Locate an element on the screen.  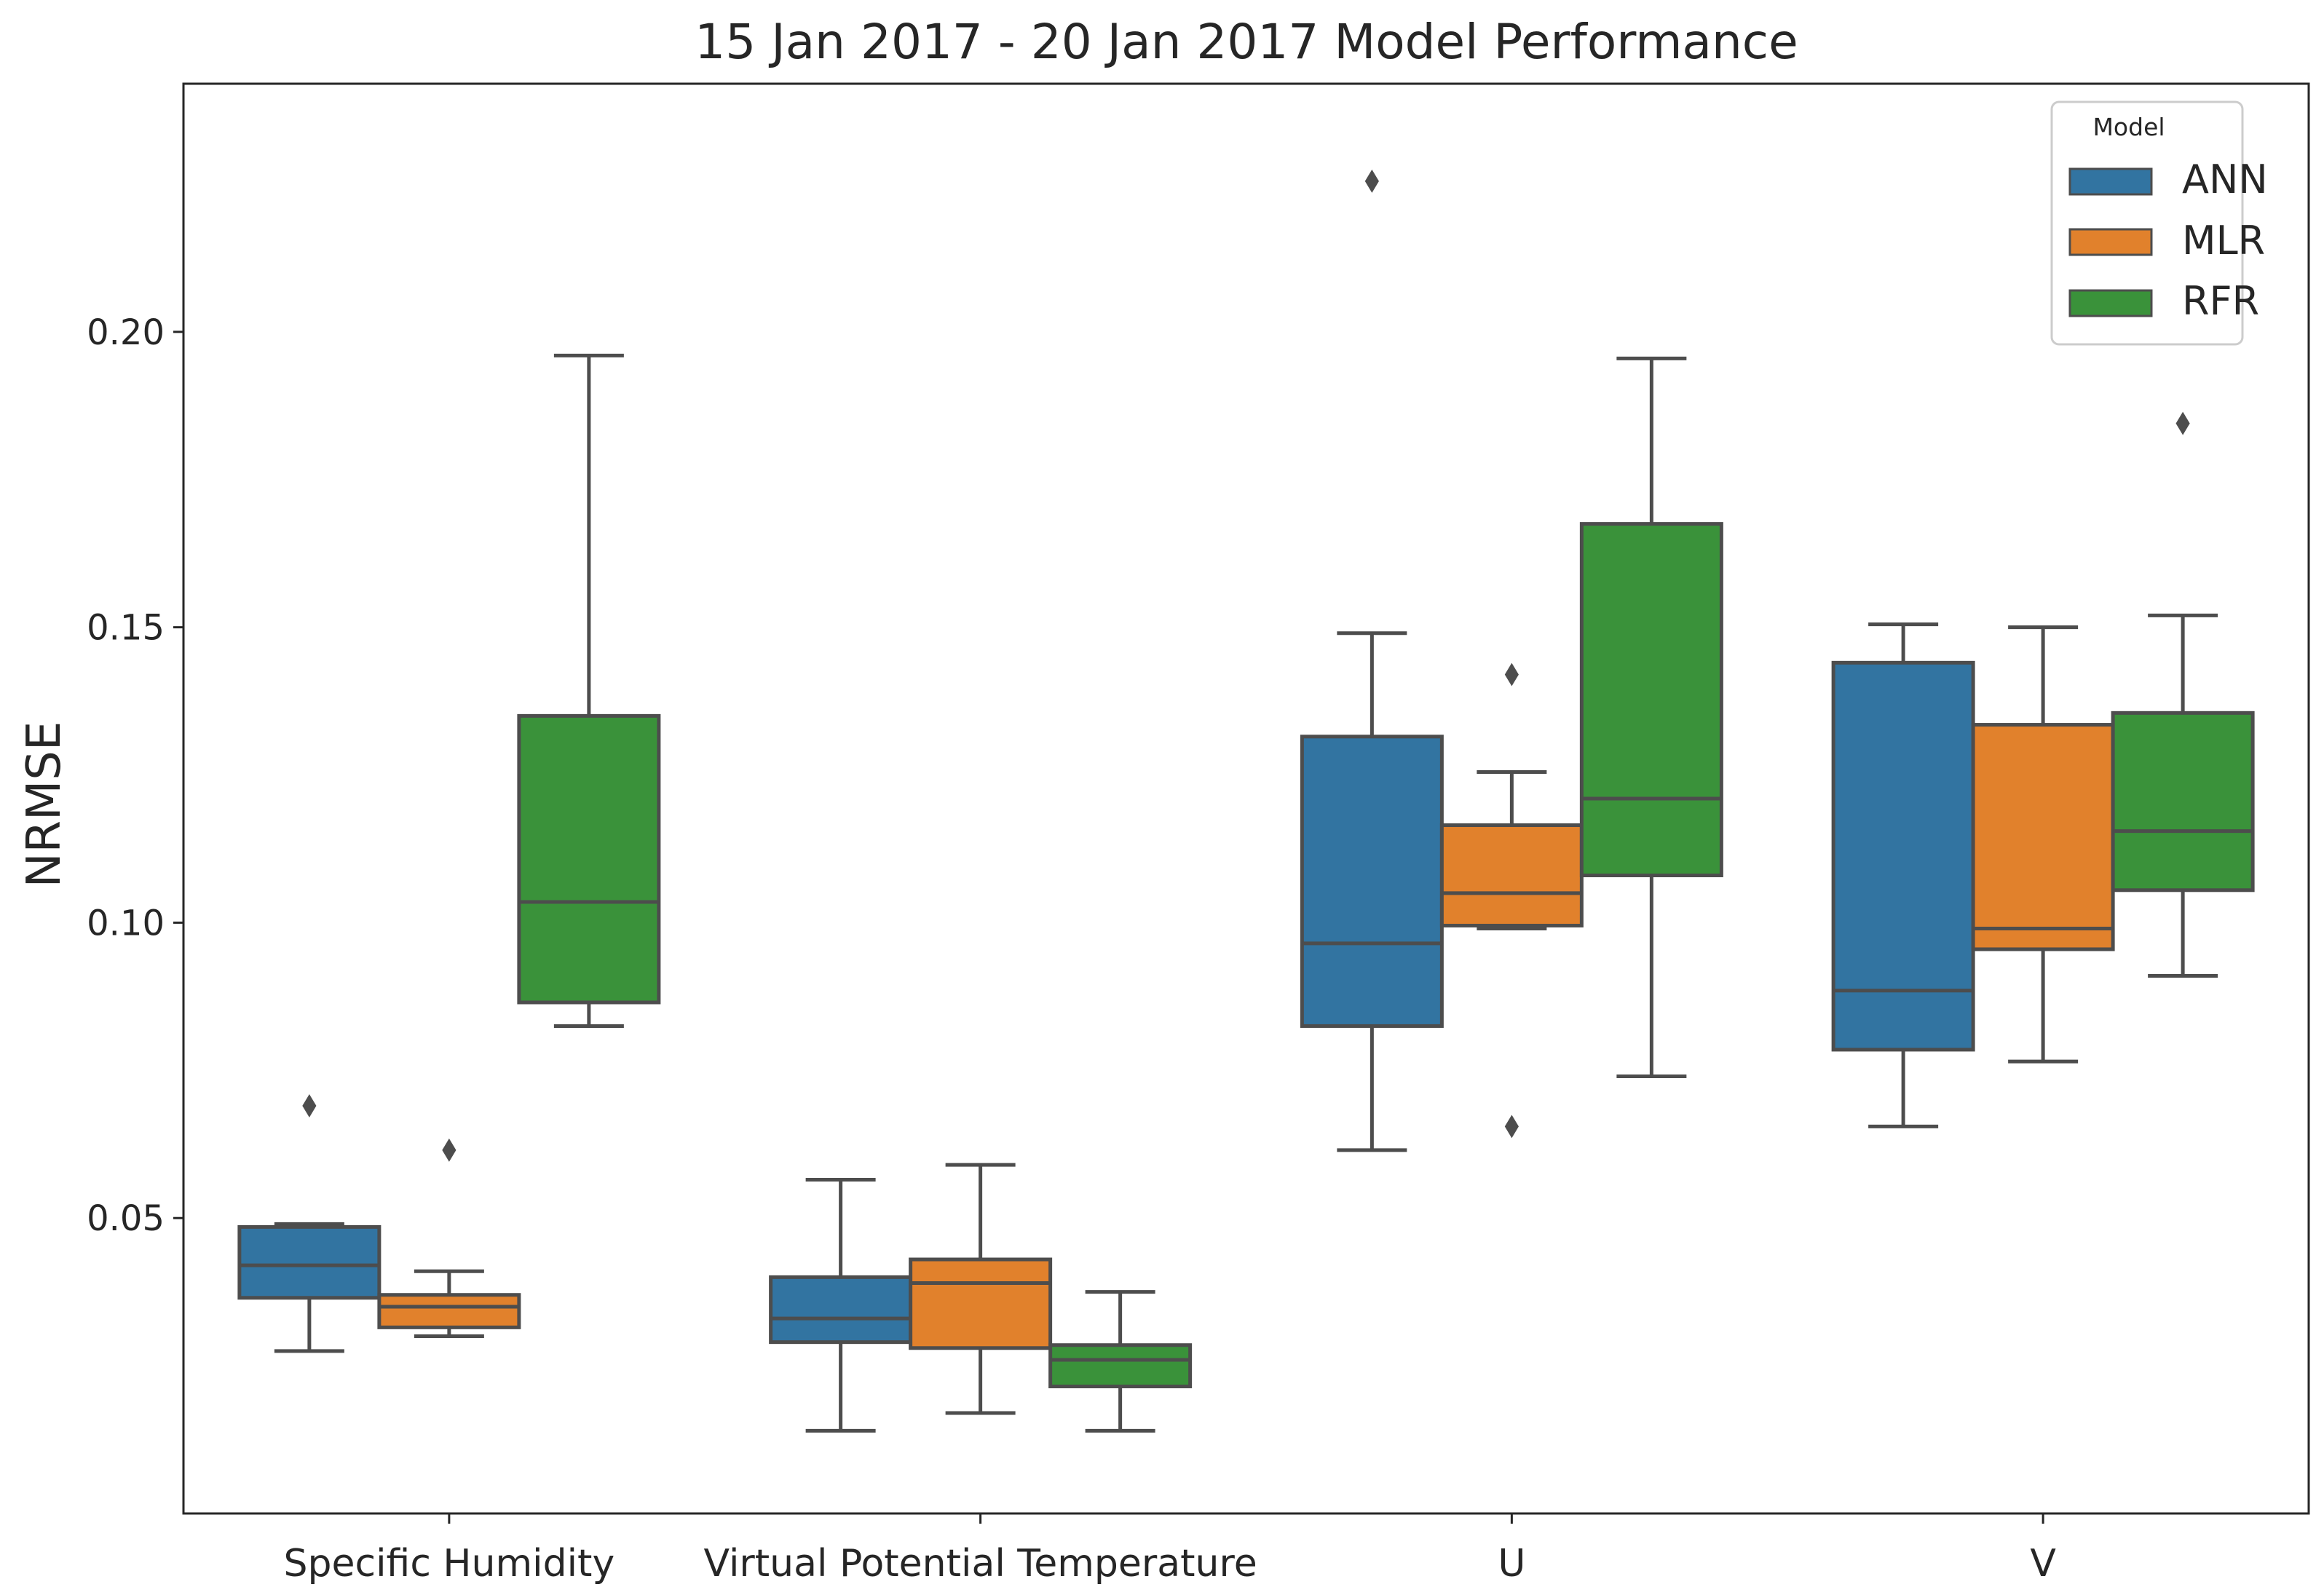
legend-swatch-rfr is located at coordinates (2110, 303).